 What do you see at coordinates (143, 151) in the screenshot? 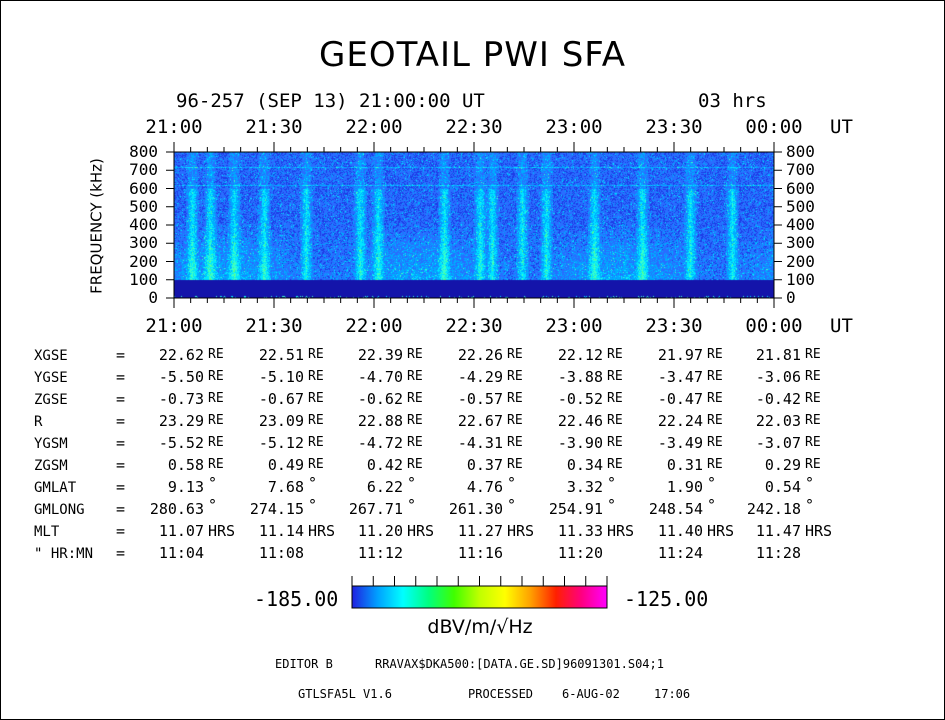
I see `left-y-tick-label: 800` at bounding box center [143, 151].